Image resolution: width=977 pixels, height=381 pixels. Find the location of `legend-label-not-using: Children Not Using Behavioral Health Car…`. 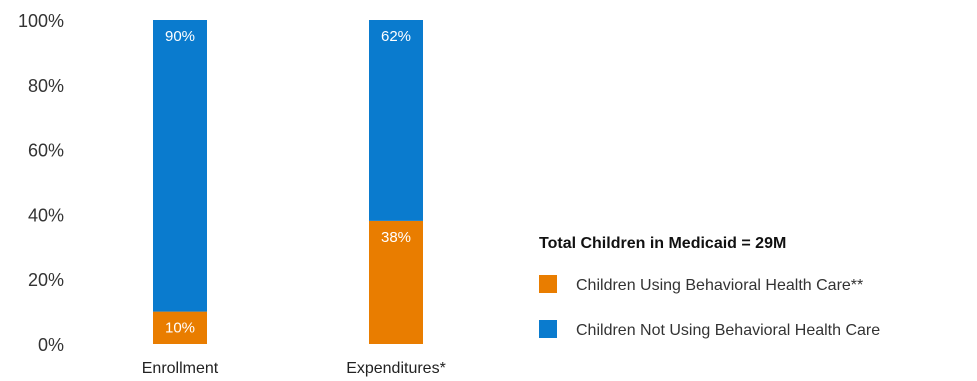

legend-label-not-using: Children Not Using Behavioral Health Car… is located at coordinates (728, 330).